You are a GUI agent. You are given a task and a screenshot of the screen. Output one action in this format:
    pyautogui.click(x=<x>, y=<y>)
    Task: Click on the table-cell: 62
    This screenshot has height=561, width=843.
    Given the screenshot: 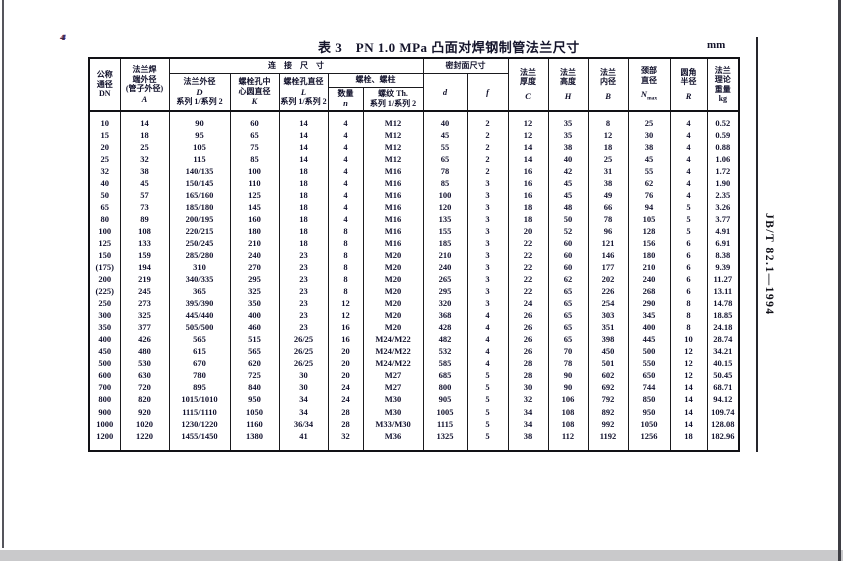 What is the action you would take?
    pyautogui.click(x=568, y=279)
    